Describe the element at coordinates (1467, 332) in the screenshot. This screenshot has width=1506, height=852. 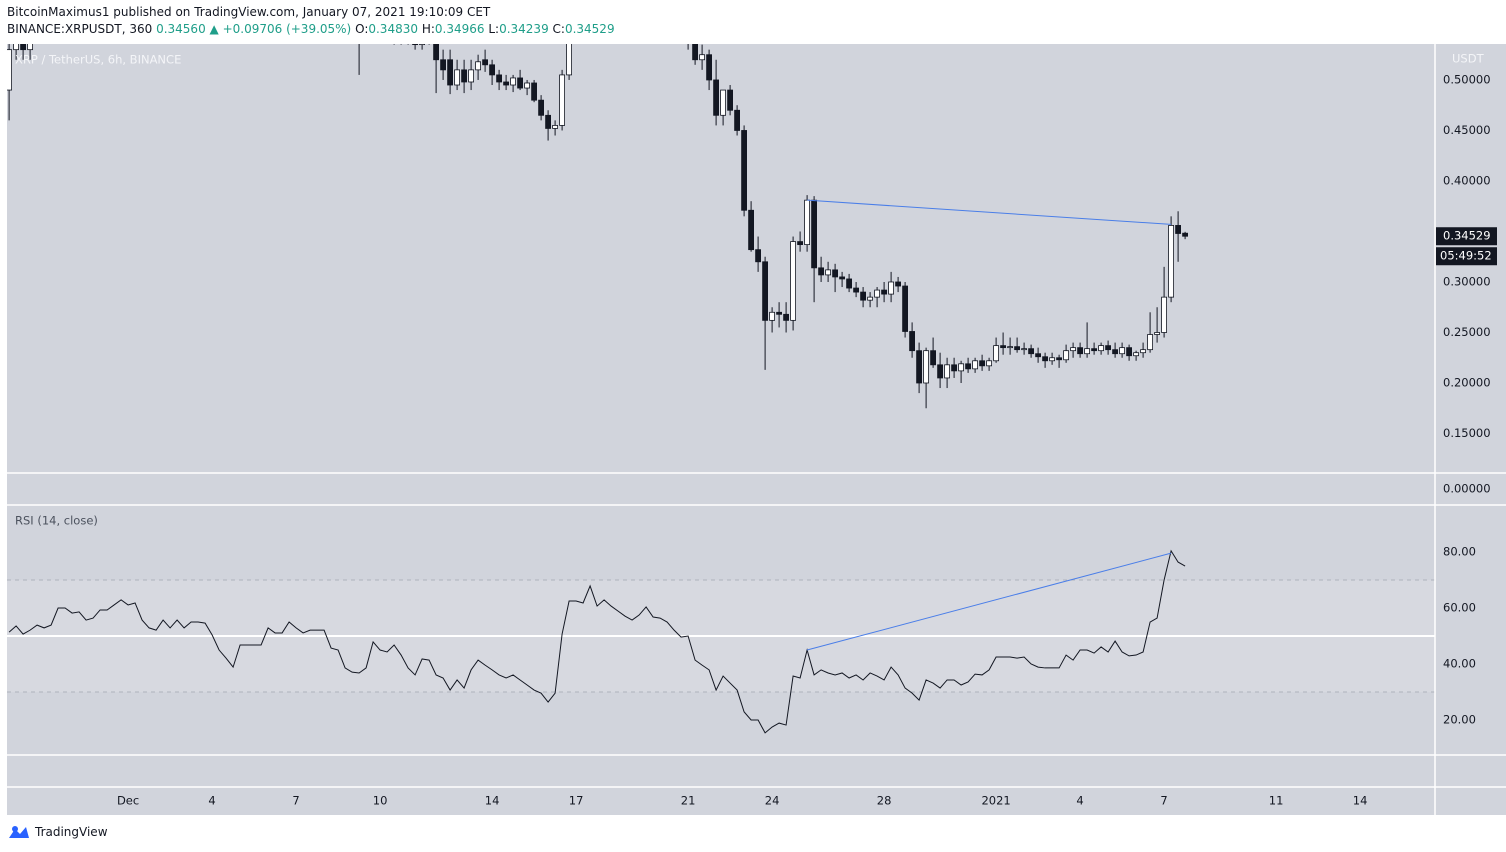
I see `y-tick-label: 0.25000` at that location.